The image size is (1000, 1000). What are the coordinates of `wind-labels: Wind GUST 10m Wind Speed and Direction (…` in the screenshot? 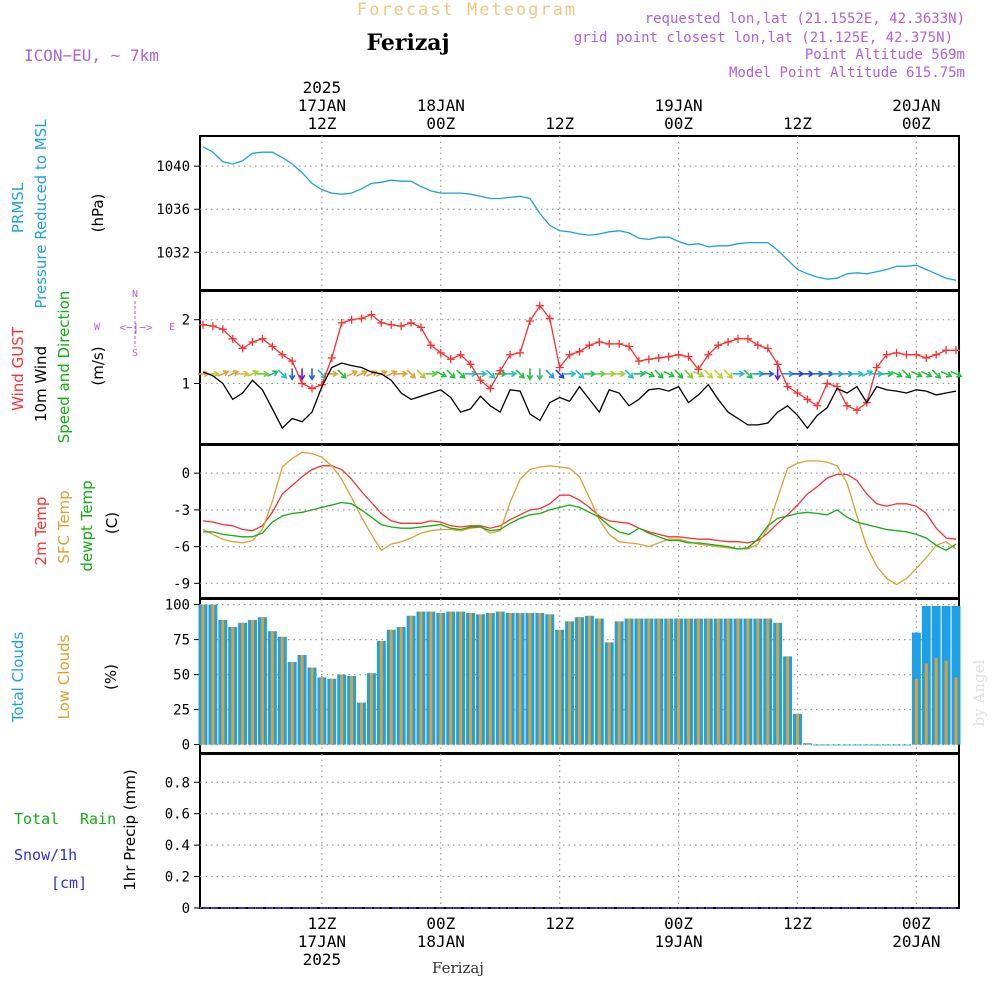 It's located at (92, 366).